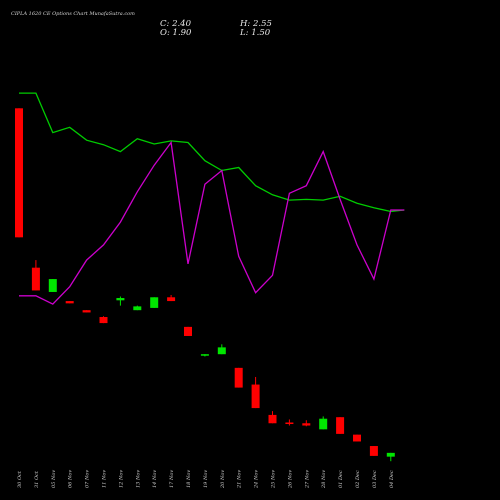 The width and height of the screenshot is (500, 500). Describe the element at coordinates (341, 479) in the screenshot. I see `x-tick-label: 01 Dec` at that location.